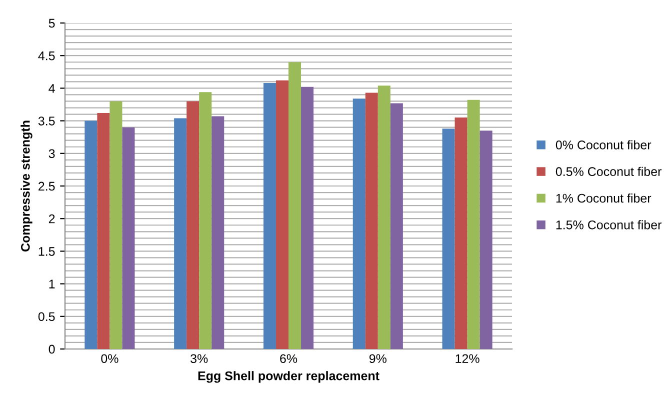 The height and width of the screenshot is (410, 665). I want to click on y-tick-label: 0.5, so click(46, 317).